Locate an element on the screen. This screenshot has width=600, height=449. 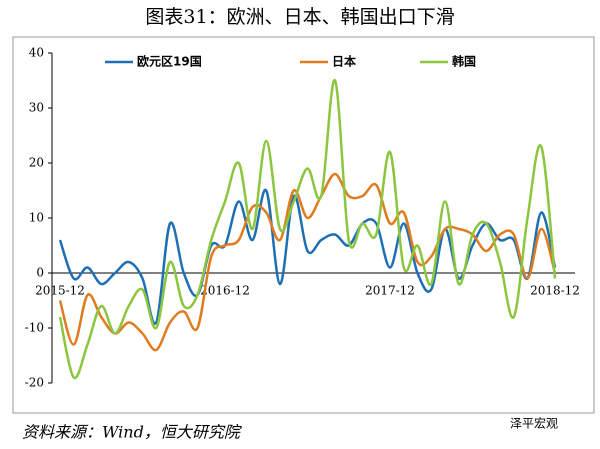
source: 资料来源：Wind，恒大研究院 is located at coordinates (132, 432).